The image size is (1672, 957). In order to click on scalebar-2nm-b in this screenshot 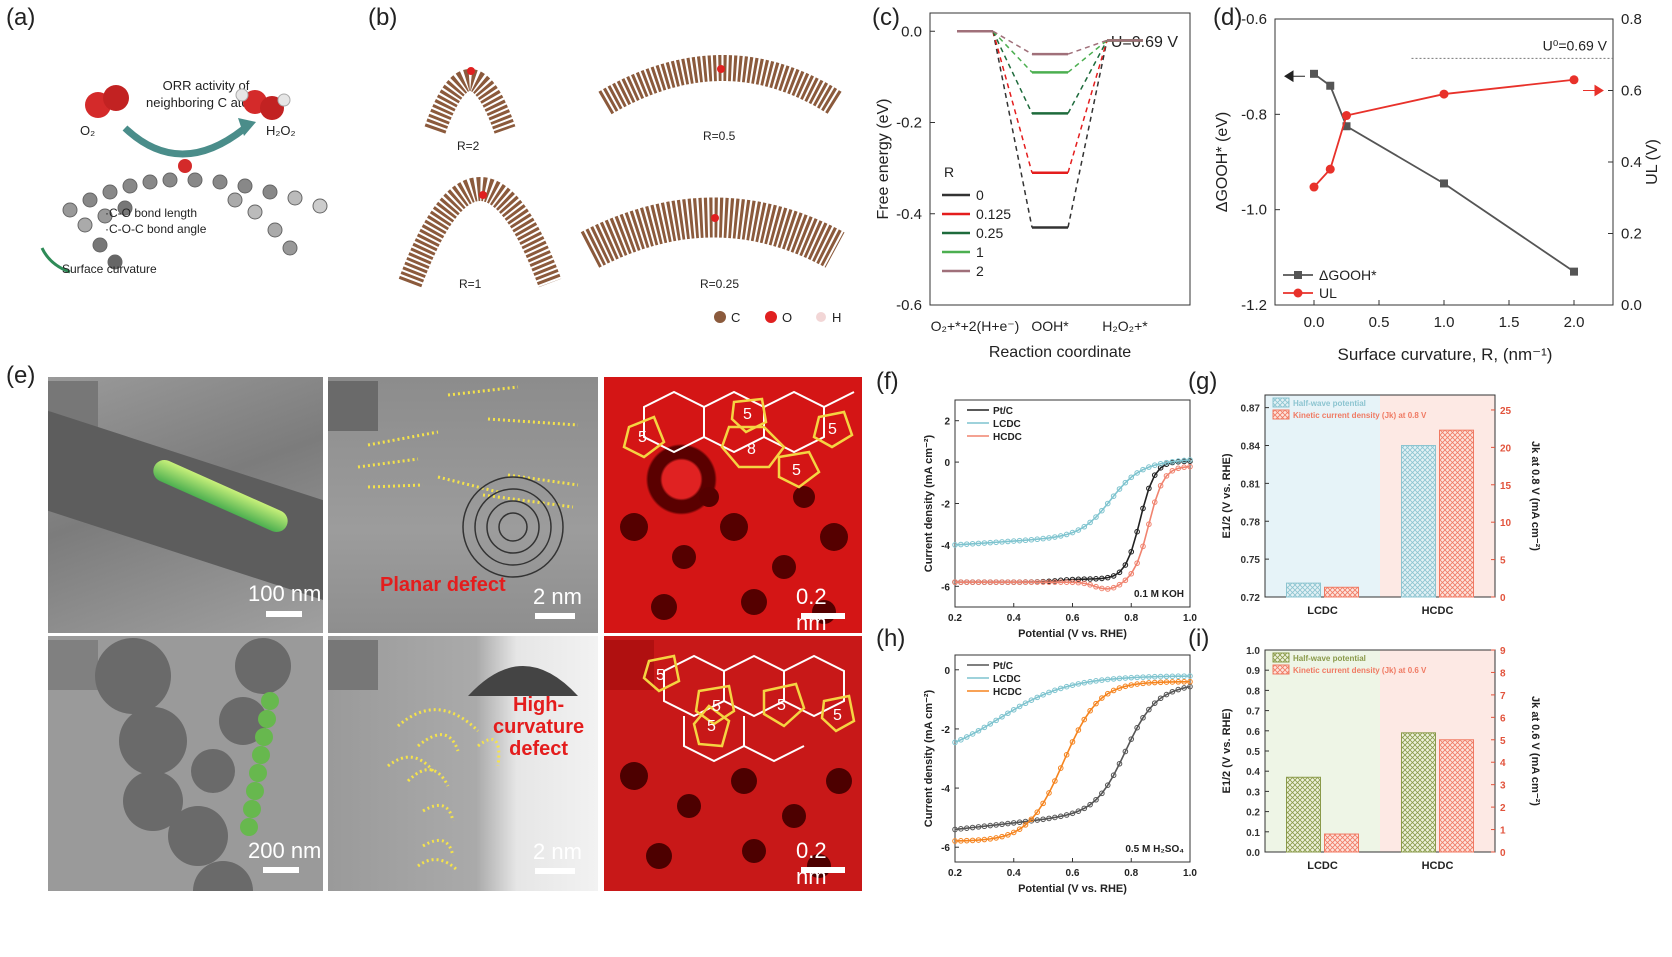, I will do `click(555, 871)`.